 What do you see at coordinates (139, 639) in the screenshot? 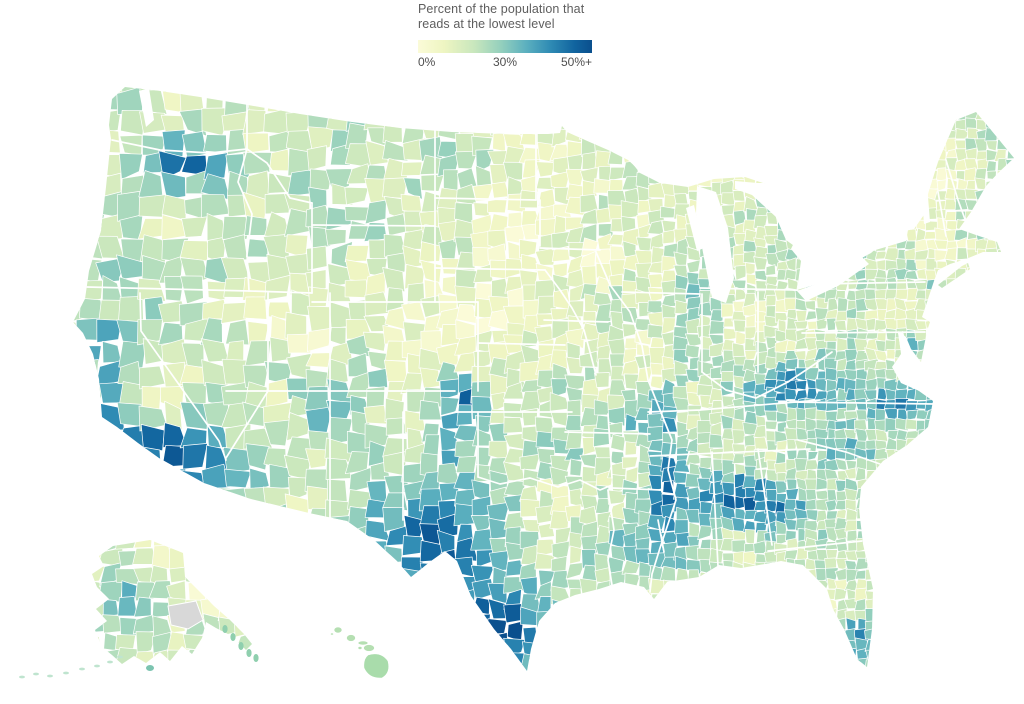
I see `alaska-islands-and-nodata` at bounding box center [139, 639].